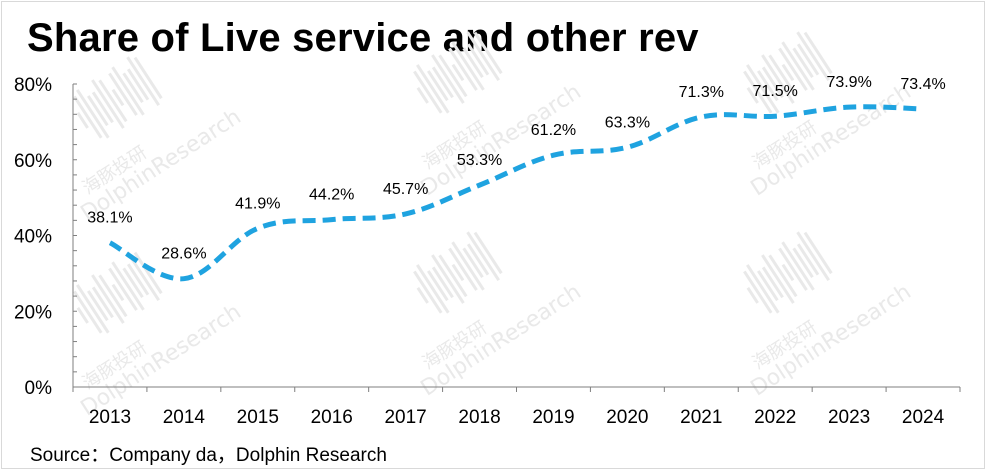  I want to click on x-tick-label: 2023, so click(849, 417).